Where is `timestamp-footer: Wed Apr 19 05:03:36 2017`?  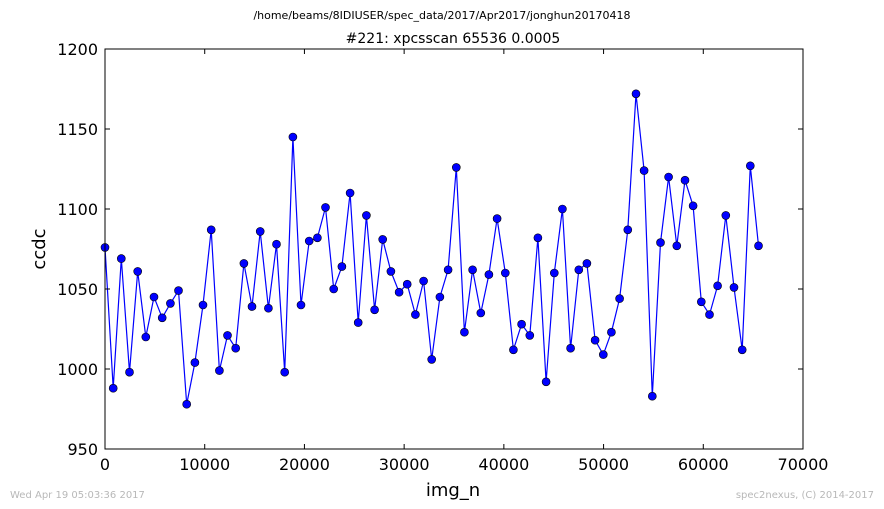
timestamp-footer: Wed Apr 19 05:03:36 2017 is located at coordinates (77, 495).